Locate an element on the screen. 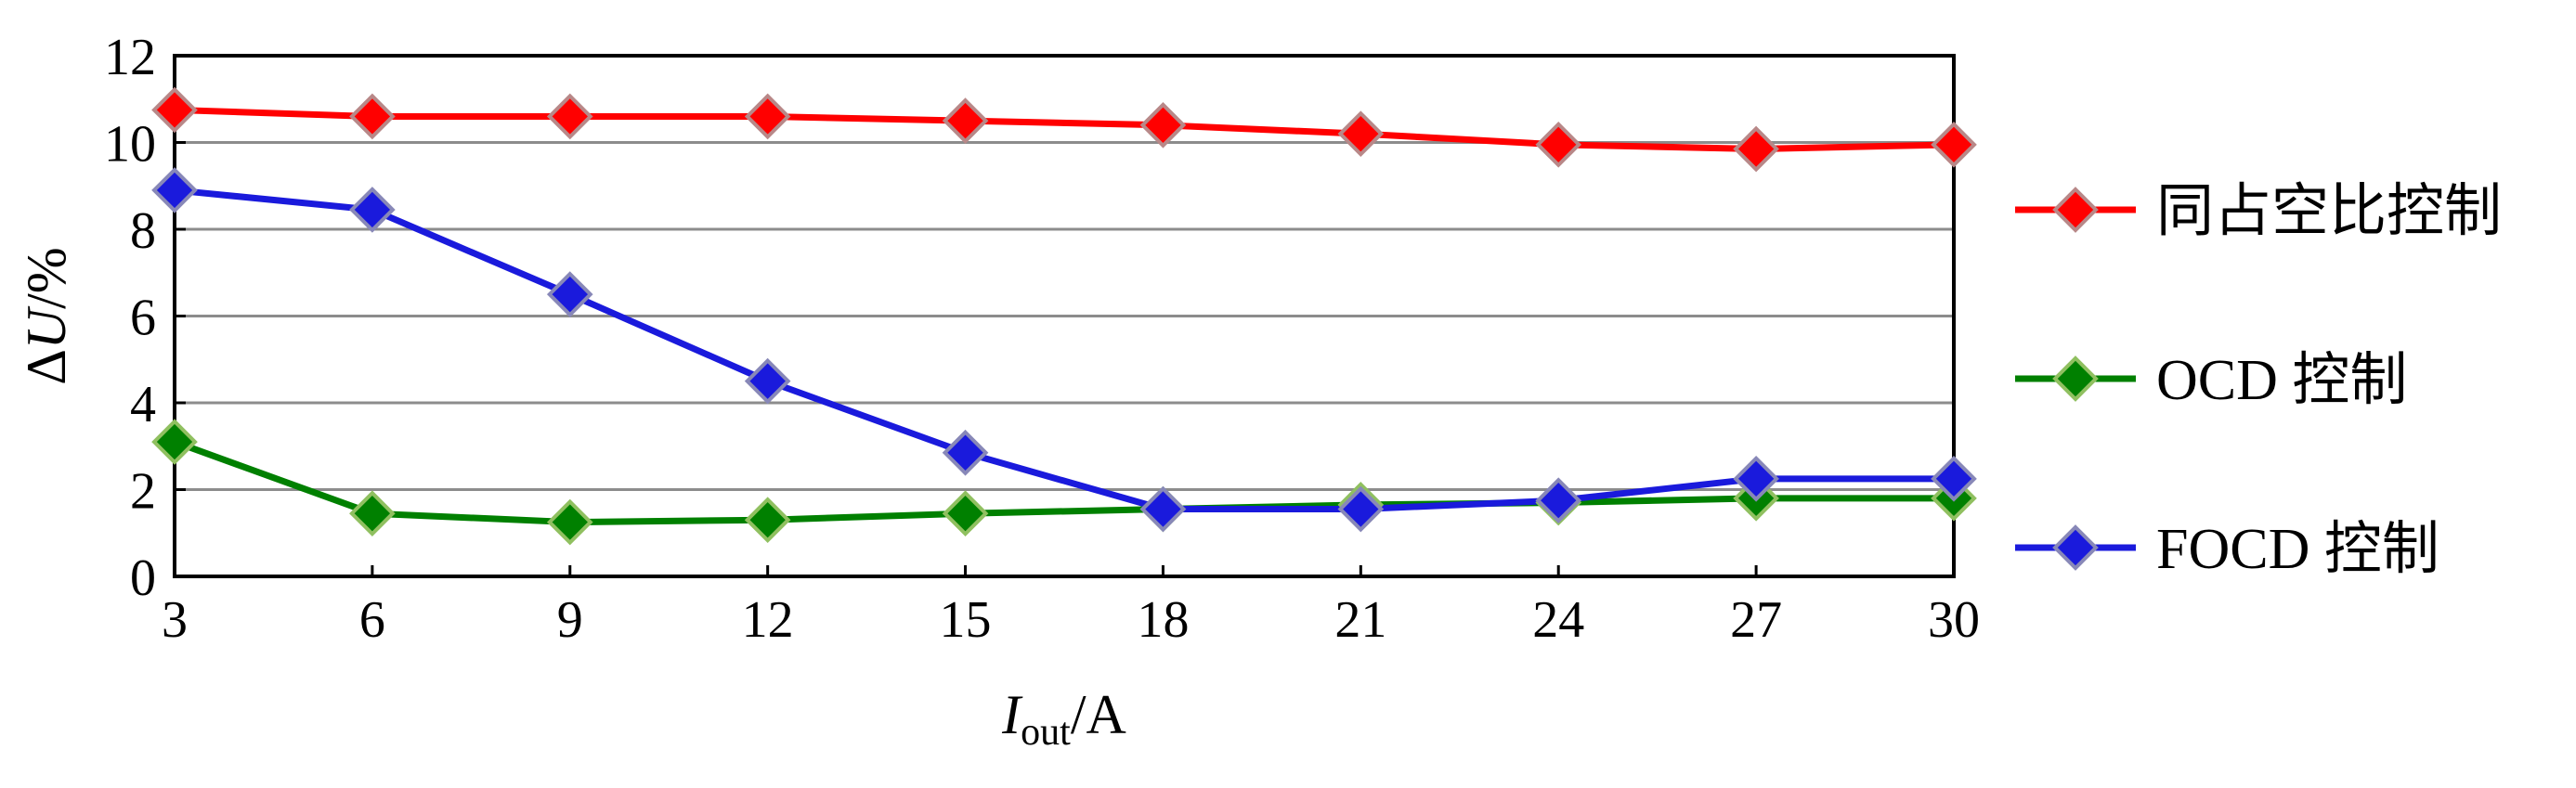 This screenshot has width=2576, height=788. x-tick-label: 12 is located at coordinates (768, 620).